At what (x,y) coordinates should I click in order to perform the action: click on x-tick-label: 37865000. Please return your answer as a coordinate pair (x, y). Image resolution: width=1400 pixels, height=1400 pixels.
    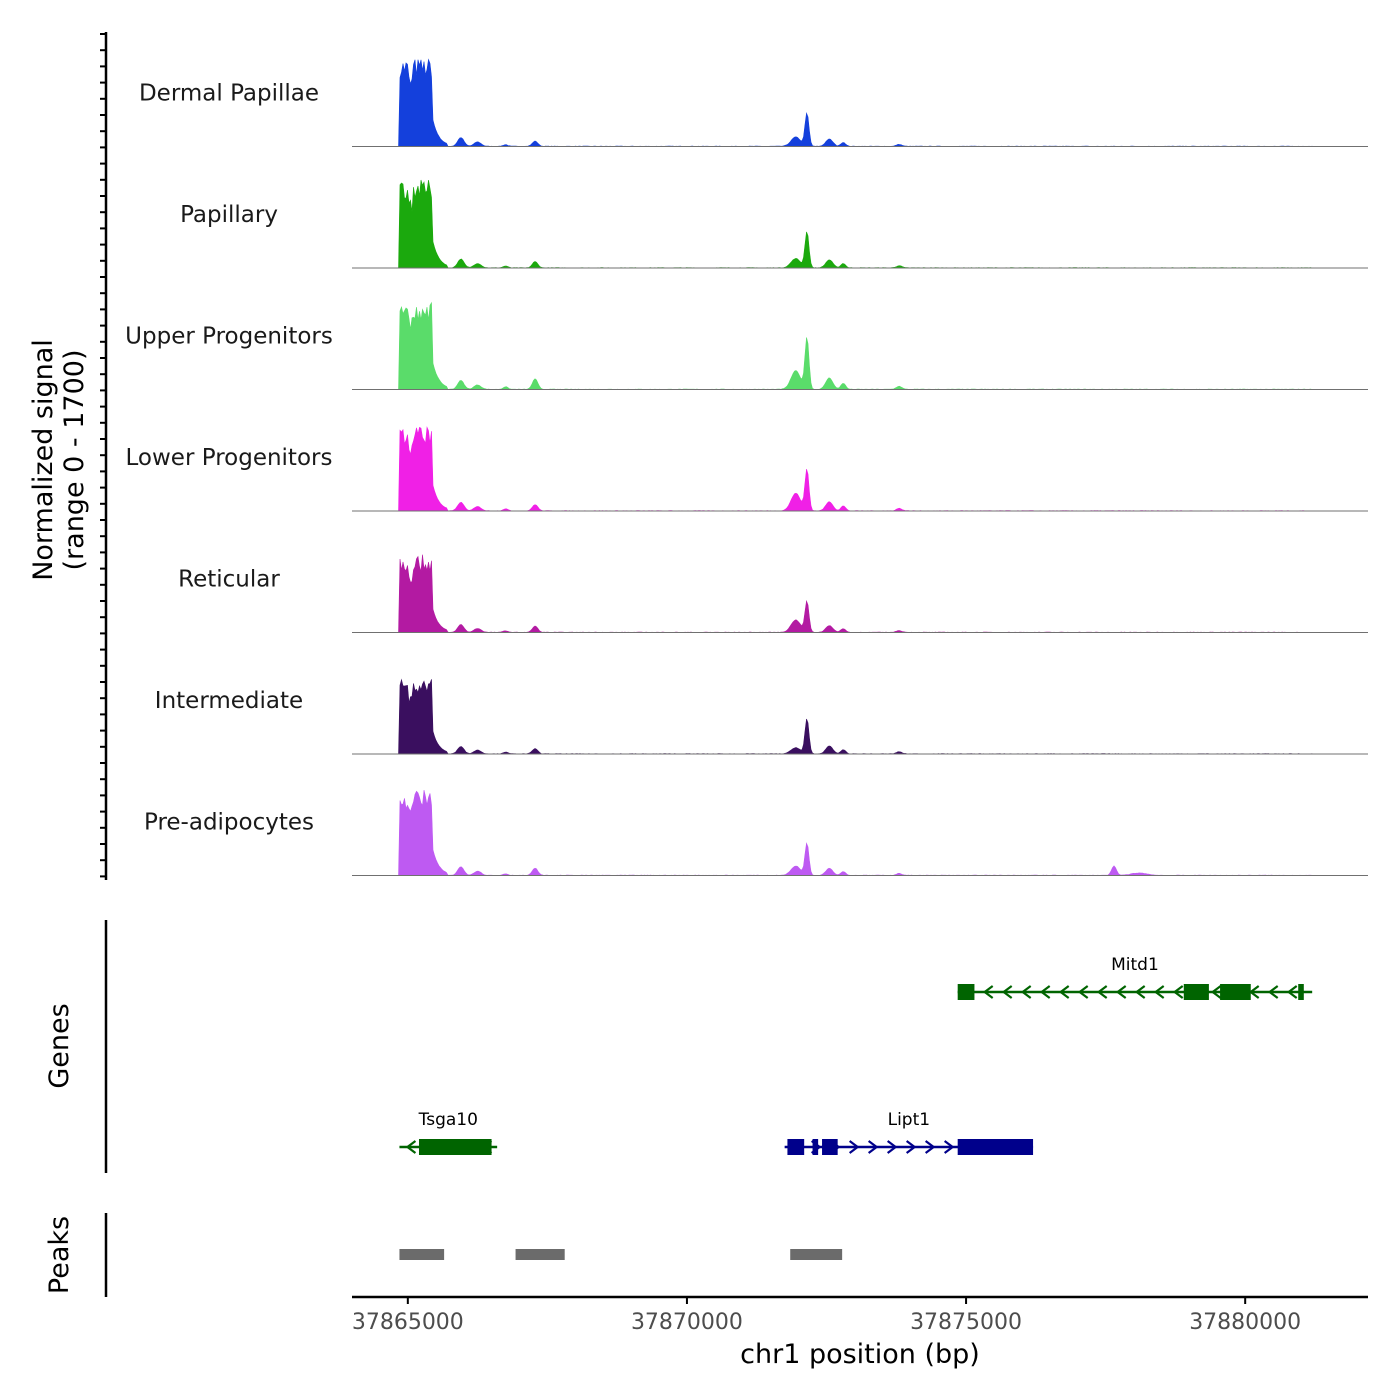
    Looking at the image, I should click on (408, 1322).